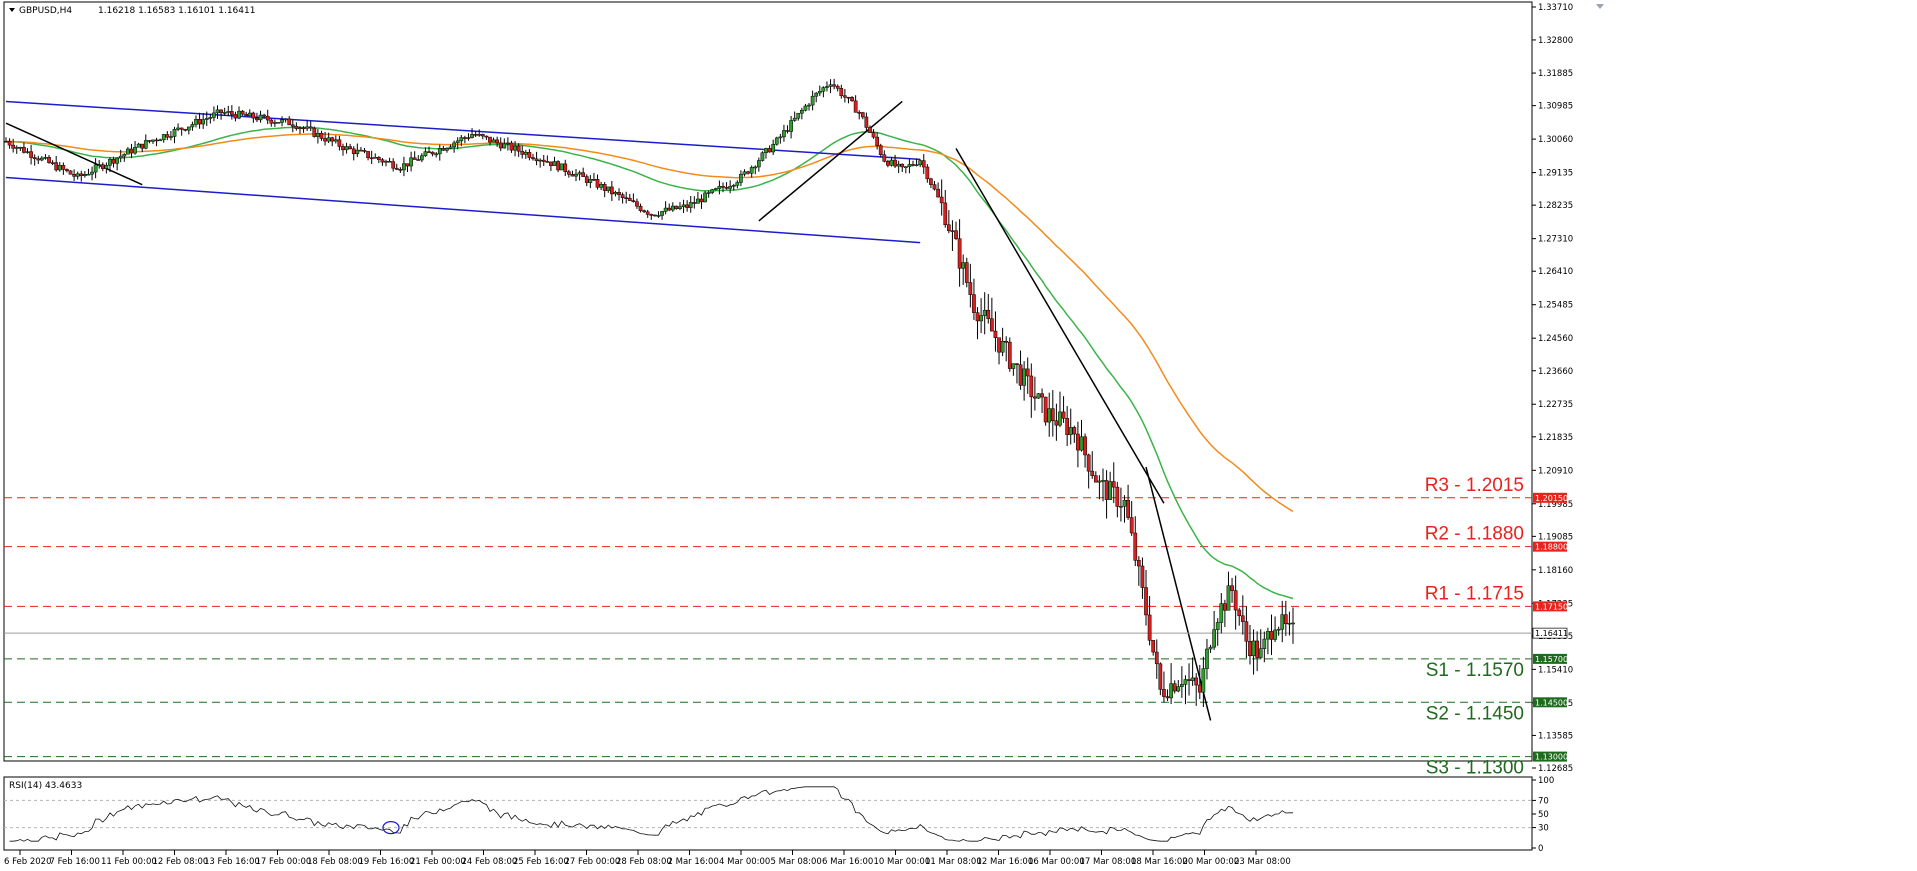 The image size is (1917, 871). Describe the element at coordinates (1600, 6) in the screenshot. I see `chart-shift-marker-icon` at that location.